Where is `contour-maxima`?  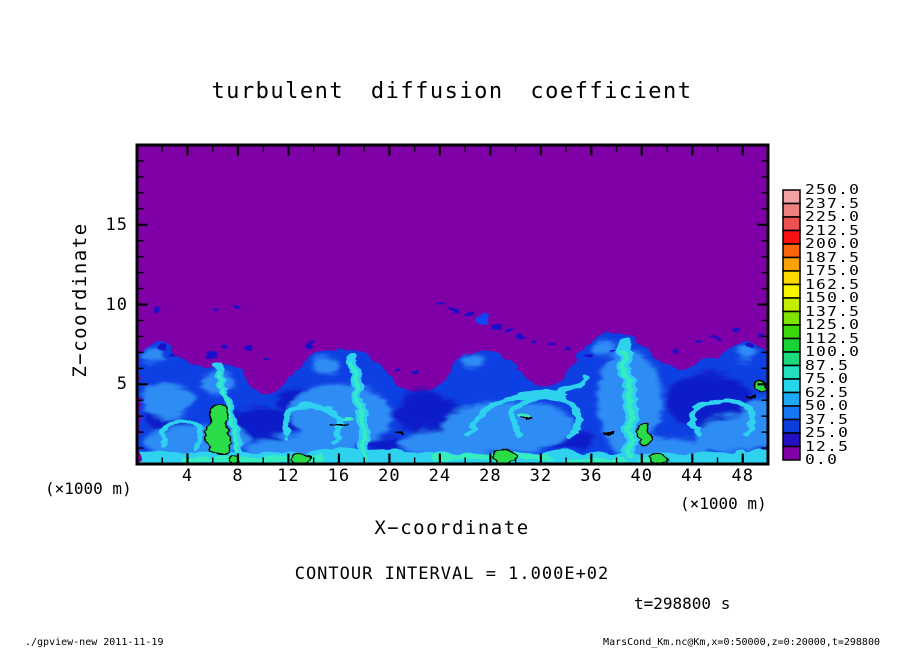 contour-maxima is located at coordinates (484, 421).